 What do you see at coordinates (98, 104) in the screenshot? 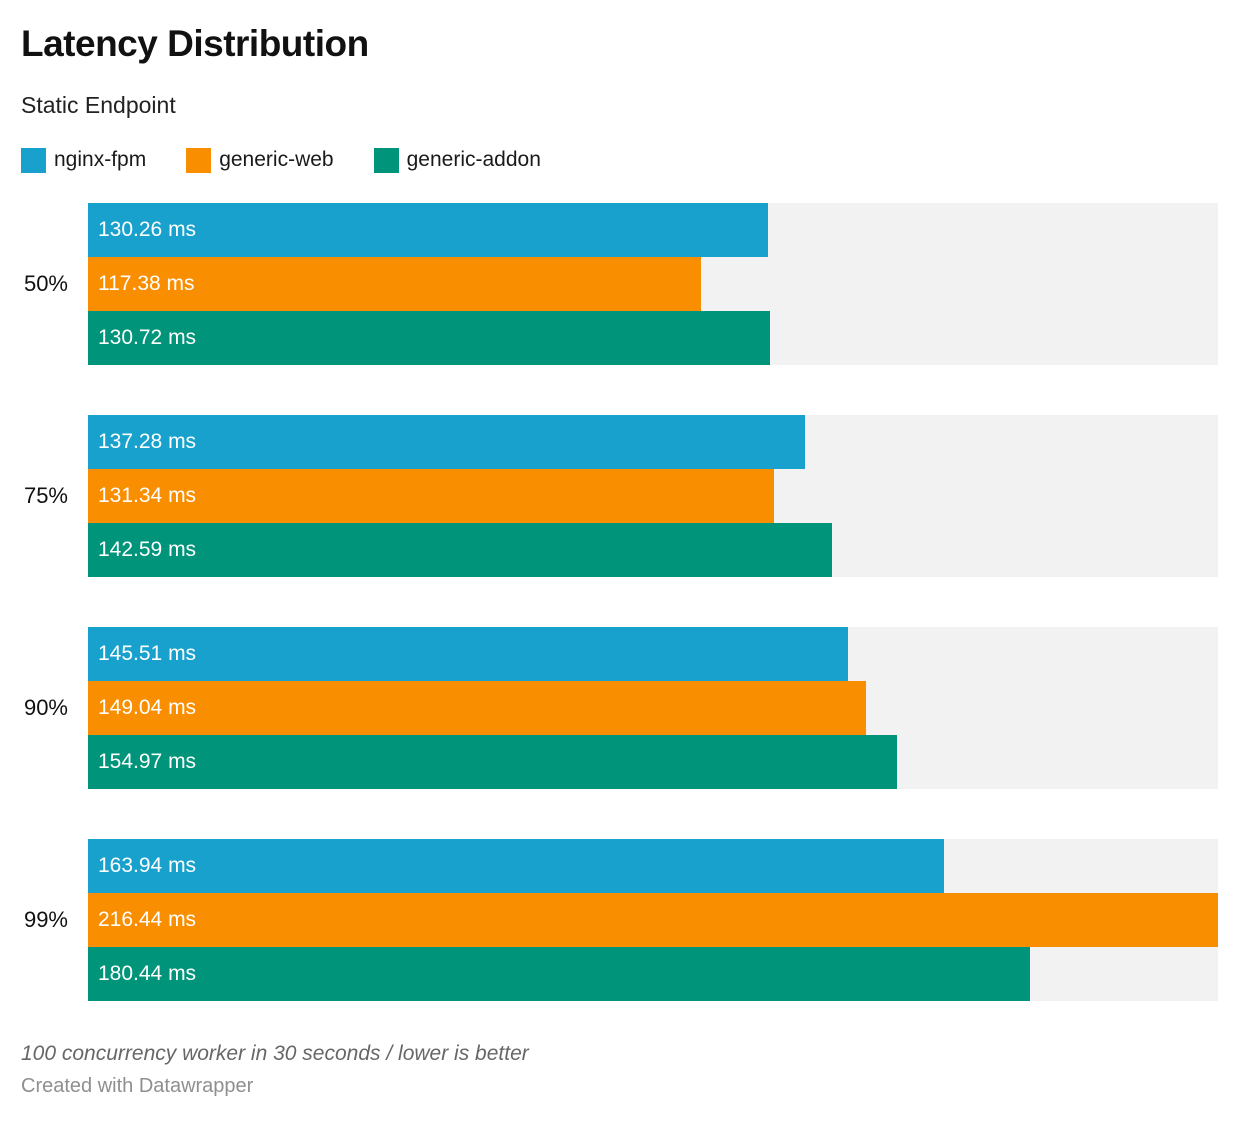
I see `chart-subtitle: Static Endpoint` at bounding box center [98, 104].